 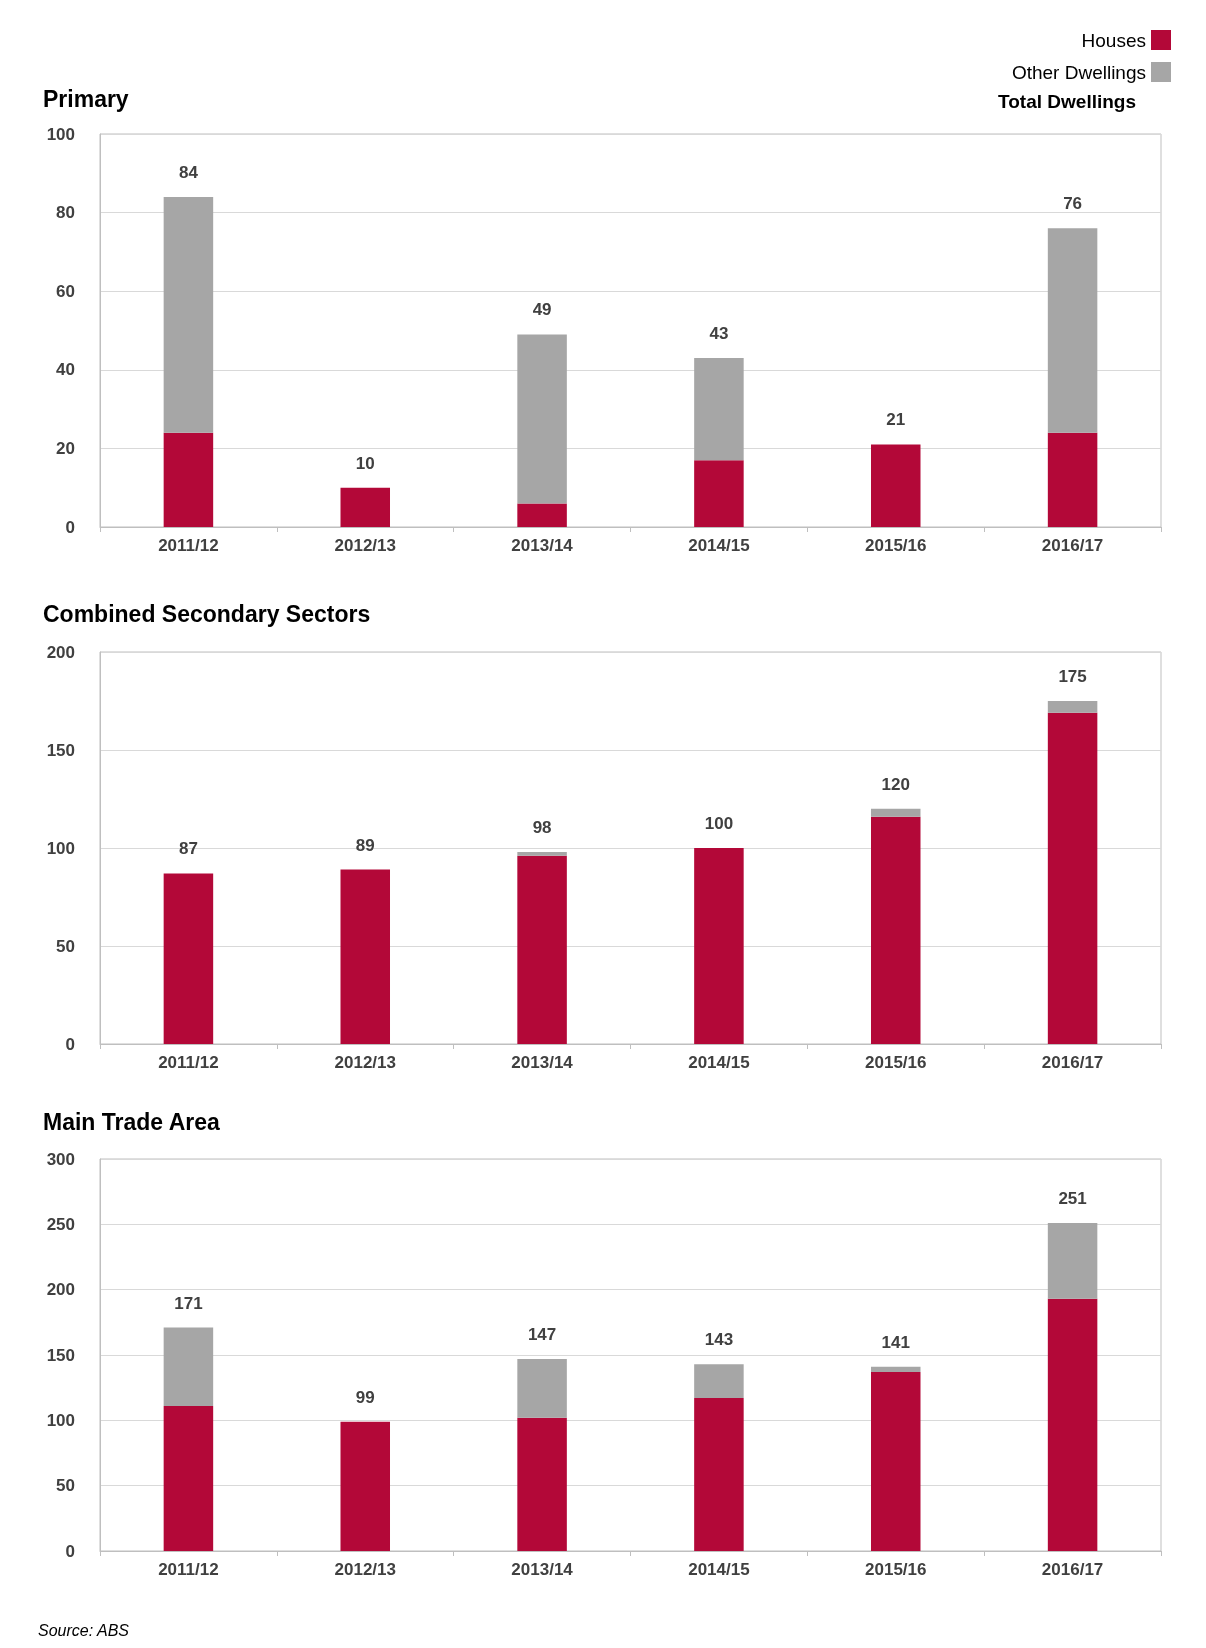 What do you see at coordinates (365, 1397) in the screenshot?
I see `total-label: 99` at bounding box center [365, 1397].